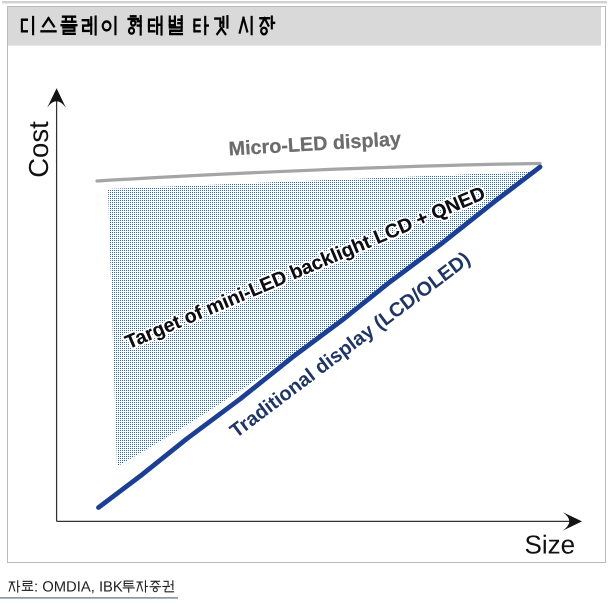 This screenshot has width=615, height=605. I want to click on svg-text:: OMDIA, IBK: : OMDIA, IBK, so click(78, 588).